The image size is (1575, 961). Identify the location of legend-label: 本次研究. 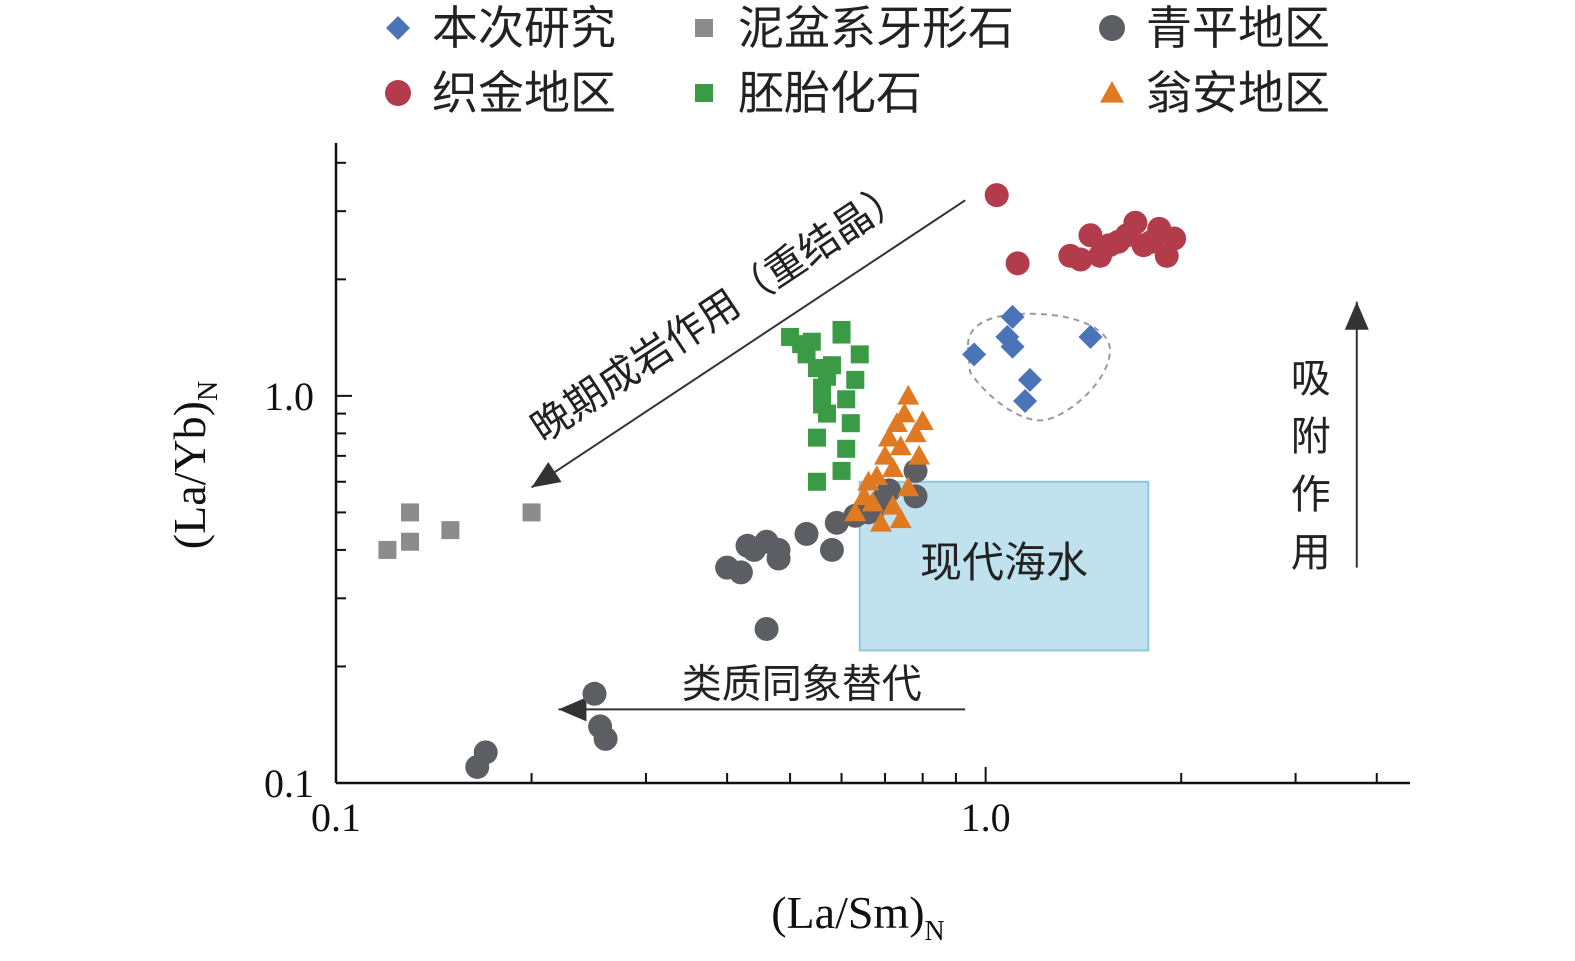
(524, 28).